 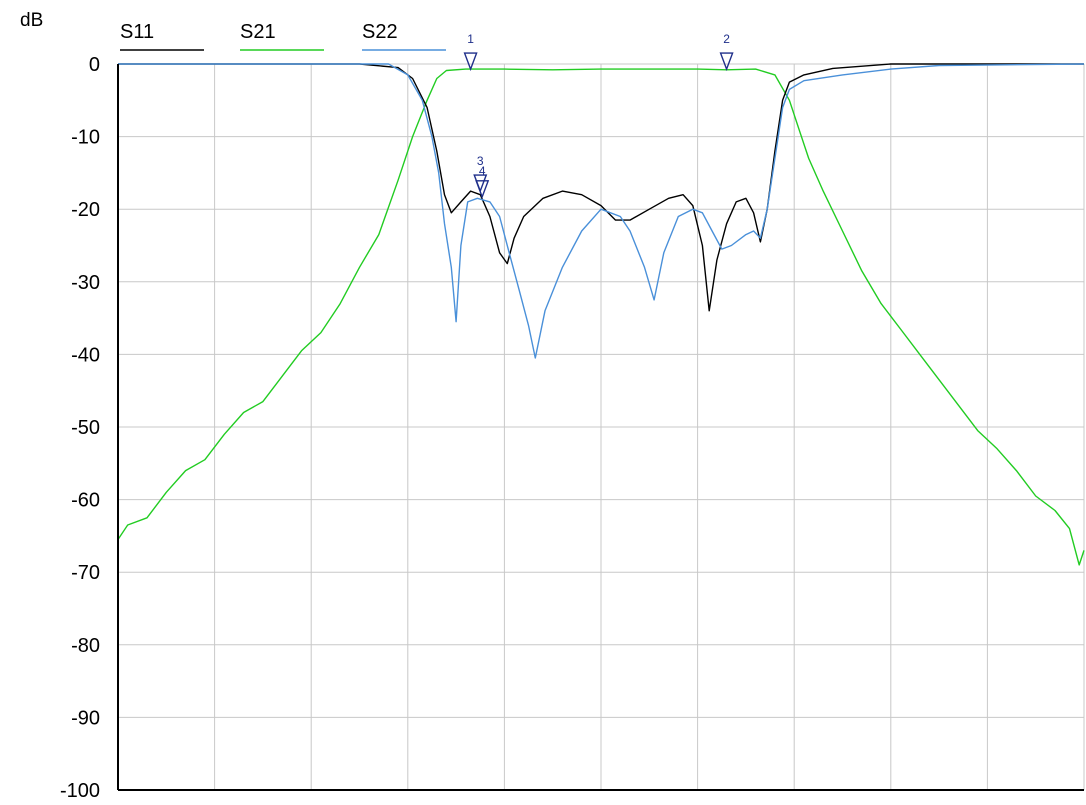 I want to click on markers-group: 1 2 34, so click(x=598, y=115).